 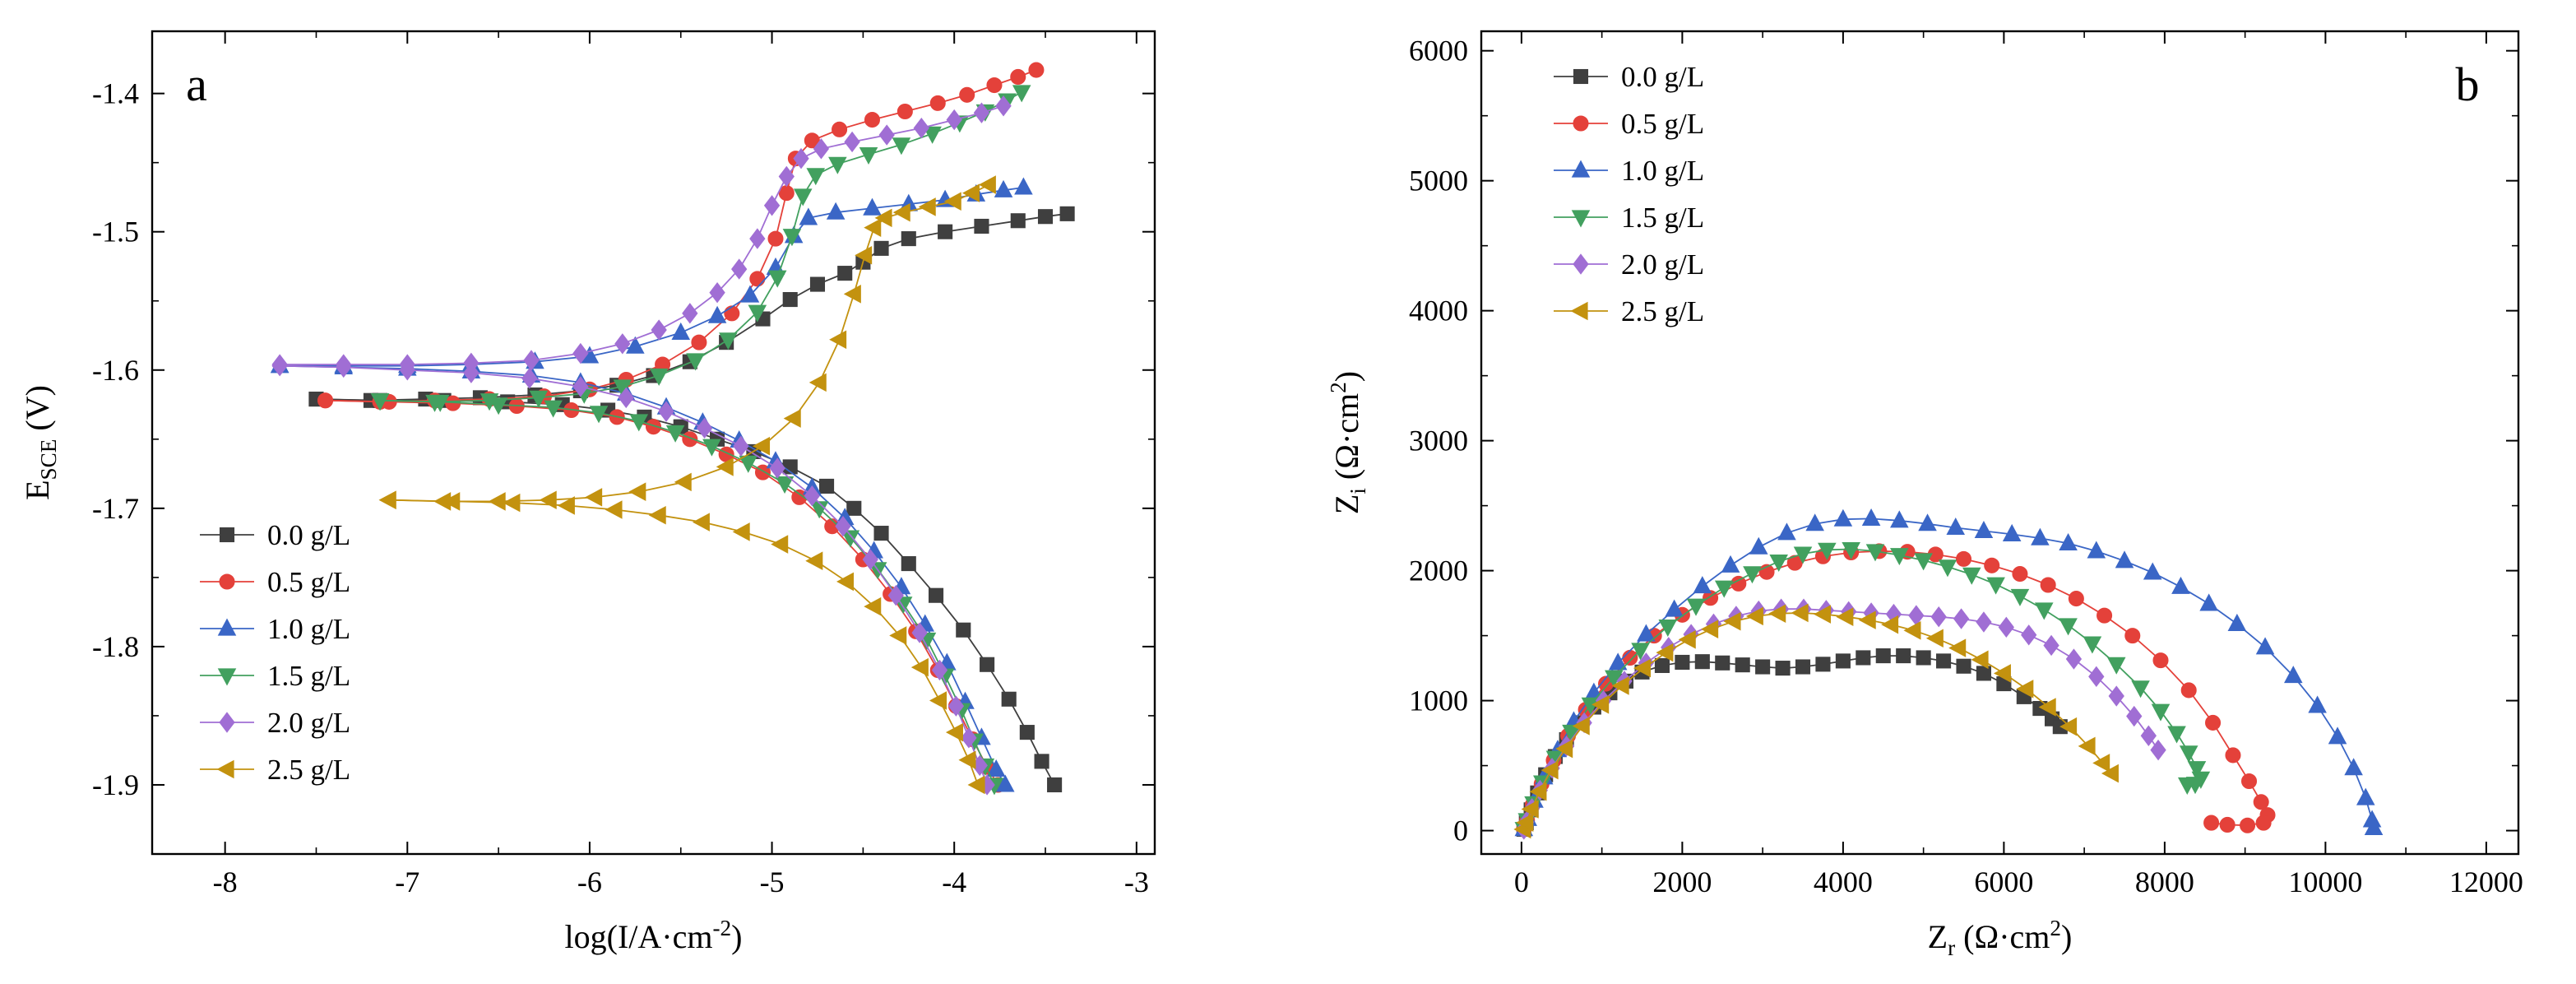 I want to click on series-0-0-g-l, so click(x=1792, y=743).